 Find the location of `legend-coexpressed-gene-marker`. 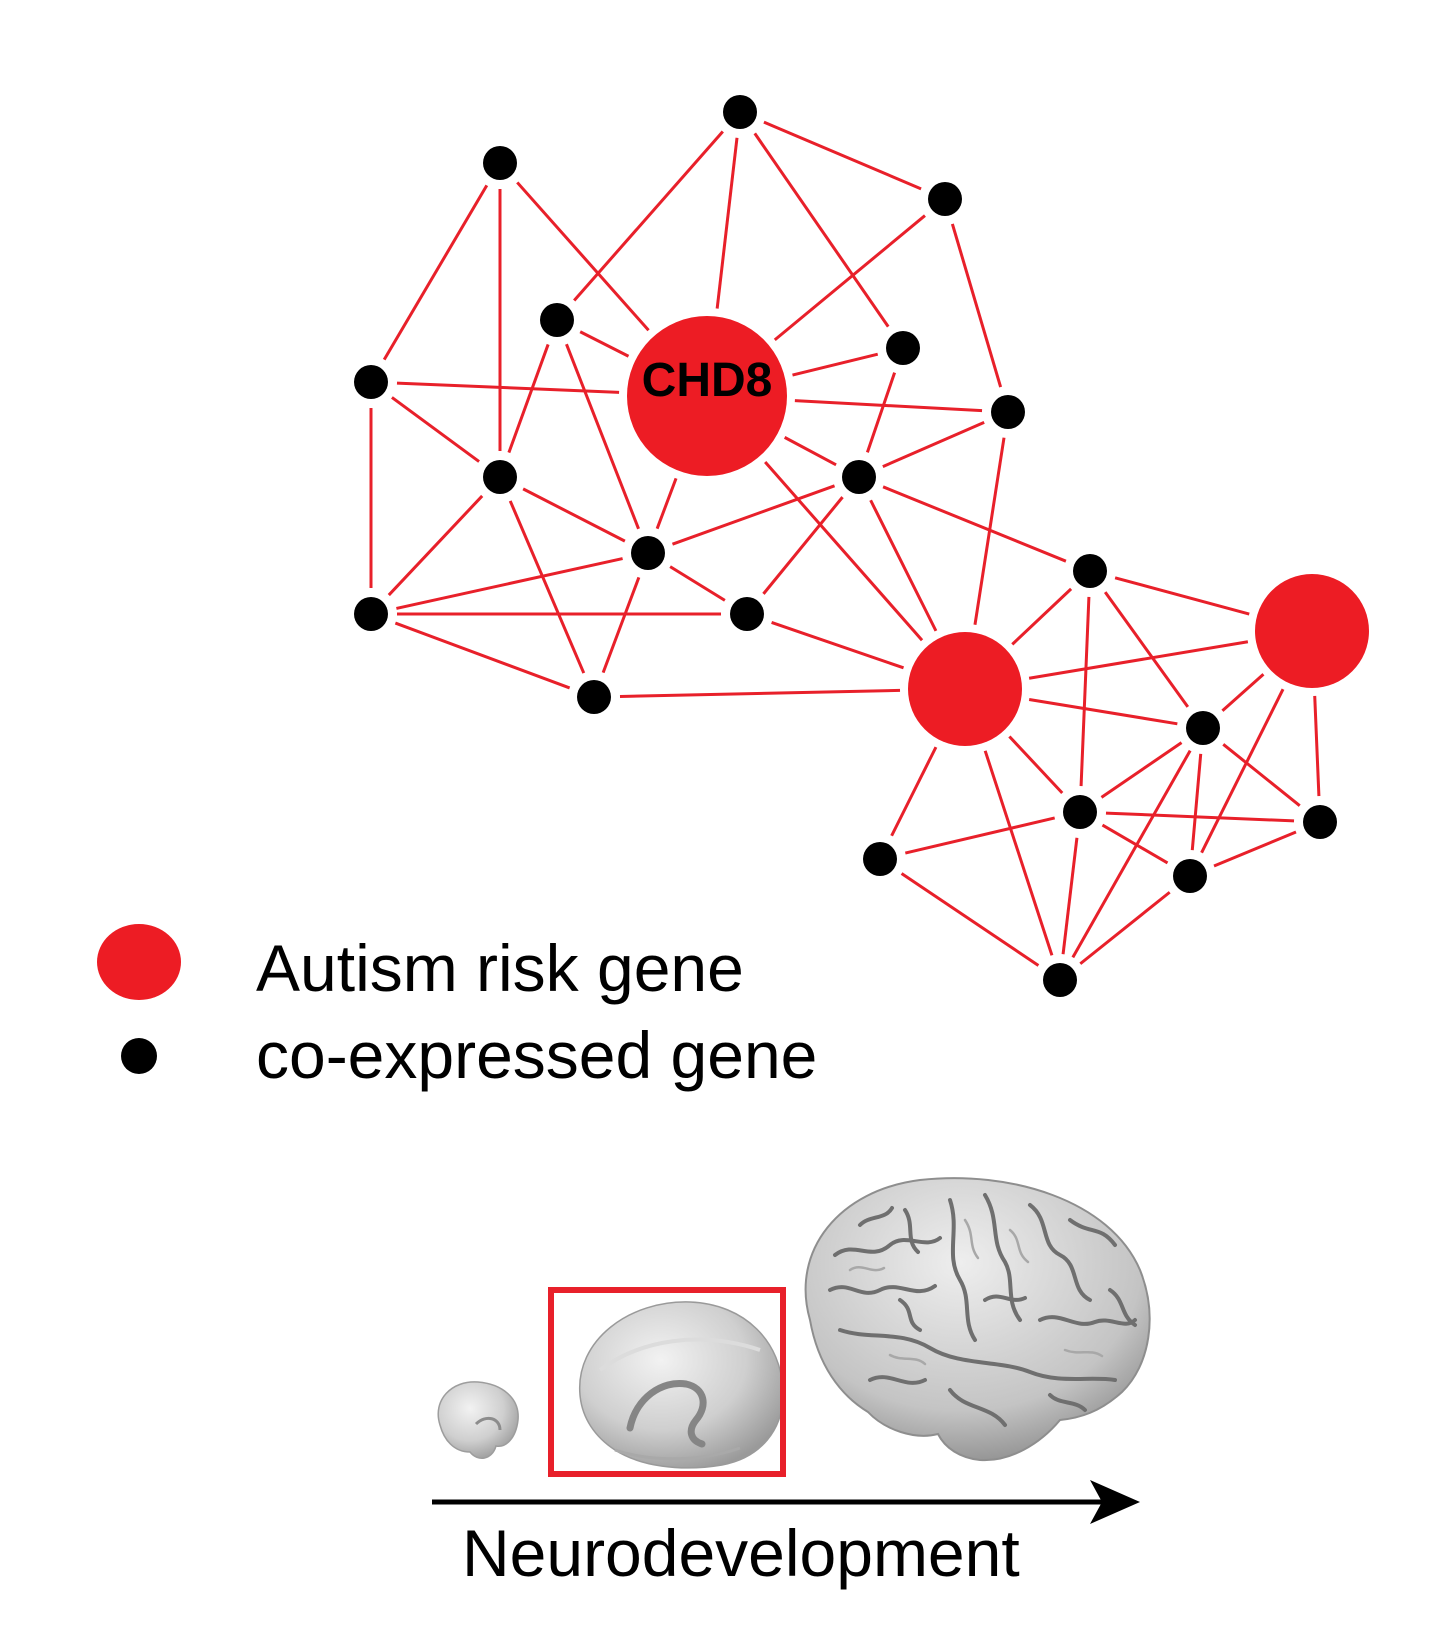

legend-coexpressed-gene-marker is located at coordinates (139, 1056).